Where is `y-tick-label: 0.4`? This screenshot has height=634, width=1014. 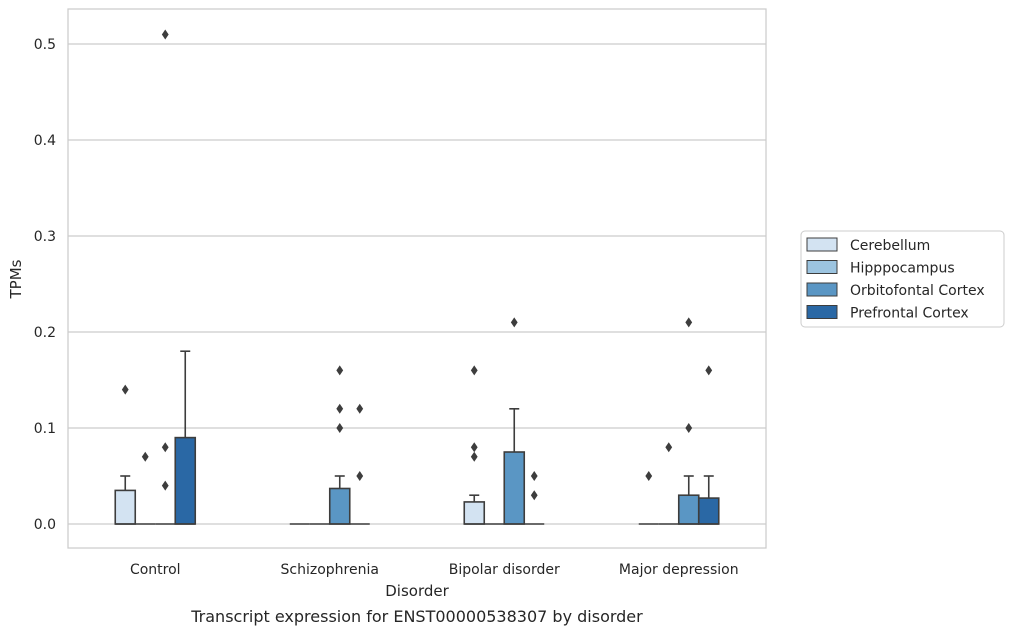 y-tick-label: 0.4 is located at coordinates (45, 141).